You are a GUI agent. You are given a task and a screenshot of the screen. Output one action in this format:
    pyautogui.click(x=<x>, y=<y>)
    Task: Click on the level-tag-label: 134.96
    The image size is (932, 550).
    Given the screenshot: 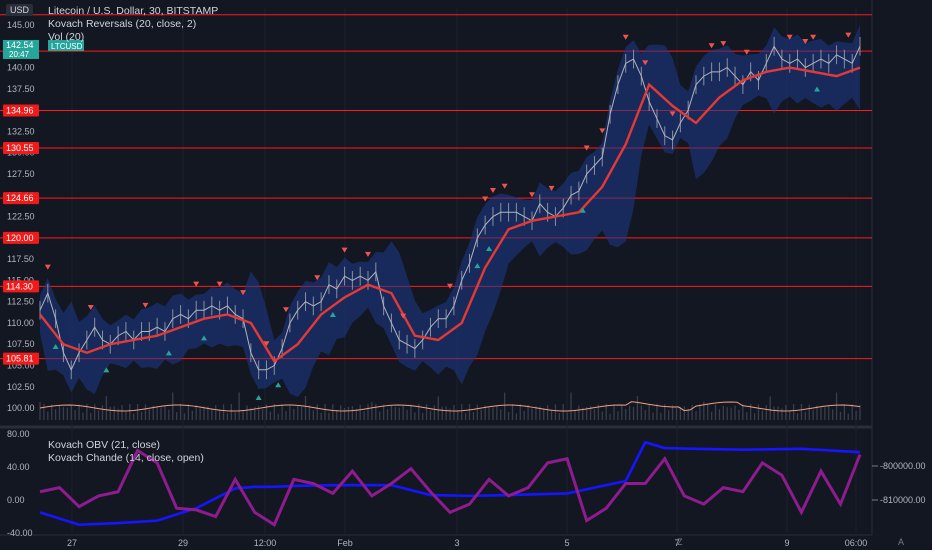 What is the action you would take?
    pyautogui.click(x=20, y=110)
    